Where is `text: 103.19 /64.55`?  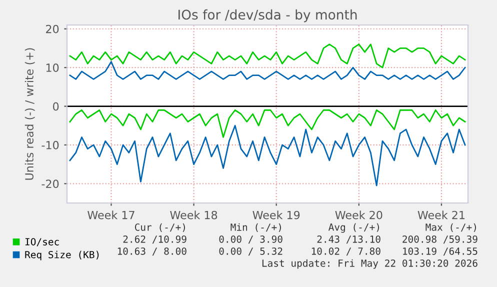
text: 103.19 /64.55 is located at coordinates (440, 251).